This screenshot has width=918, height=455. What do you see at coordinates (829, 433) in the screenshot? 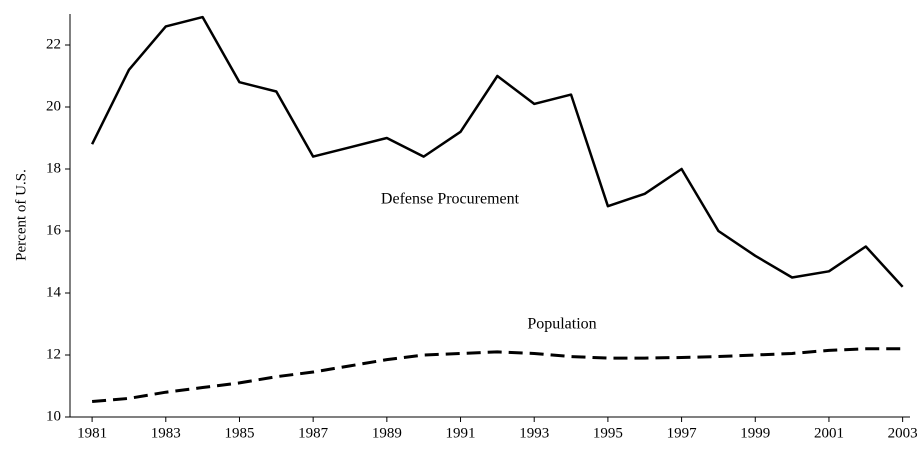
I see `x-tick-label: 2001` at bounding box center [829, 433].